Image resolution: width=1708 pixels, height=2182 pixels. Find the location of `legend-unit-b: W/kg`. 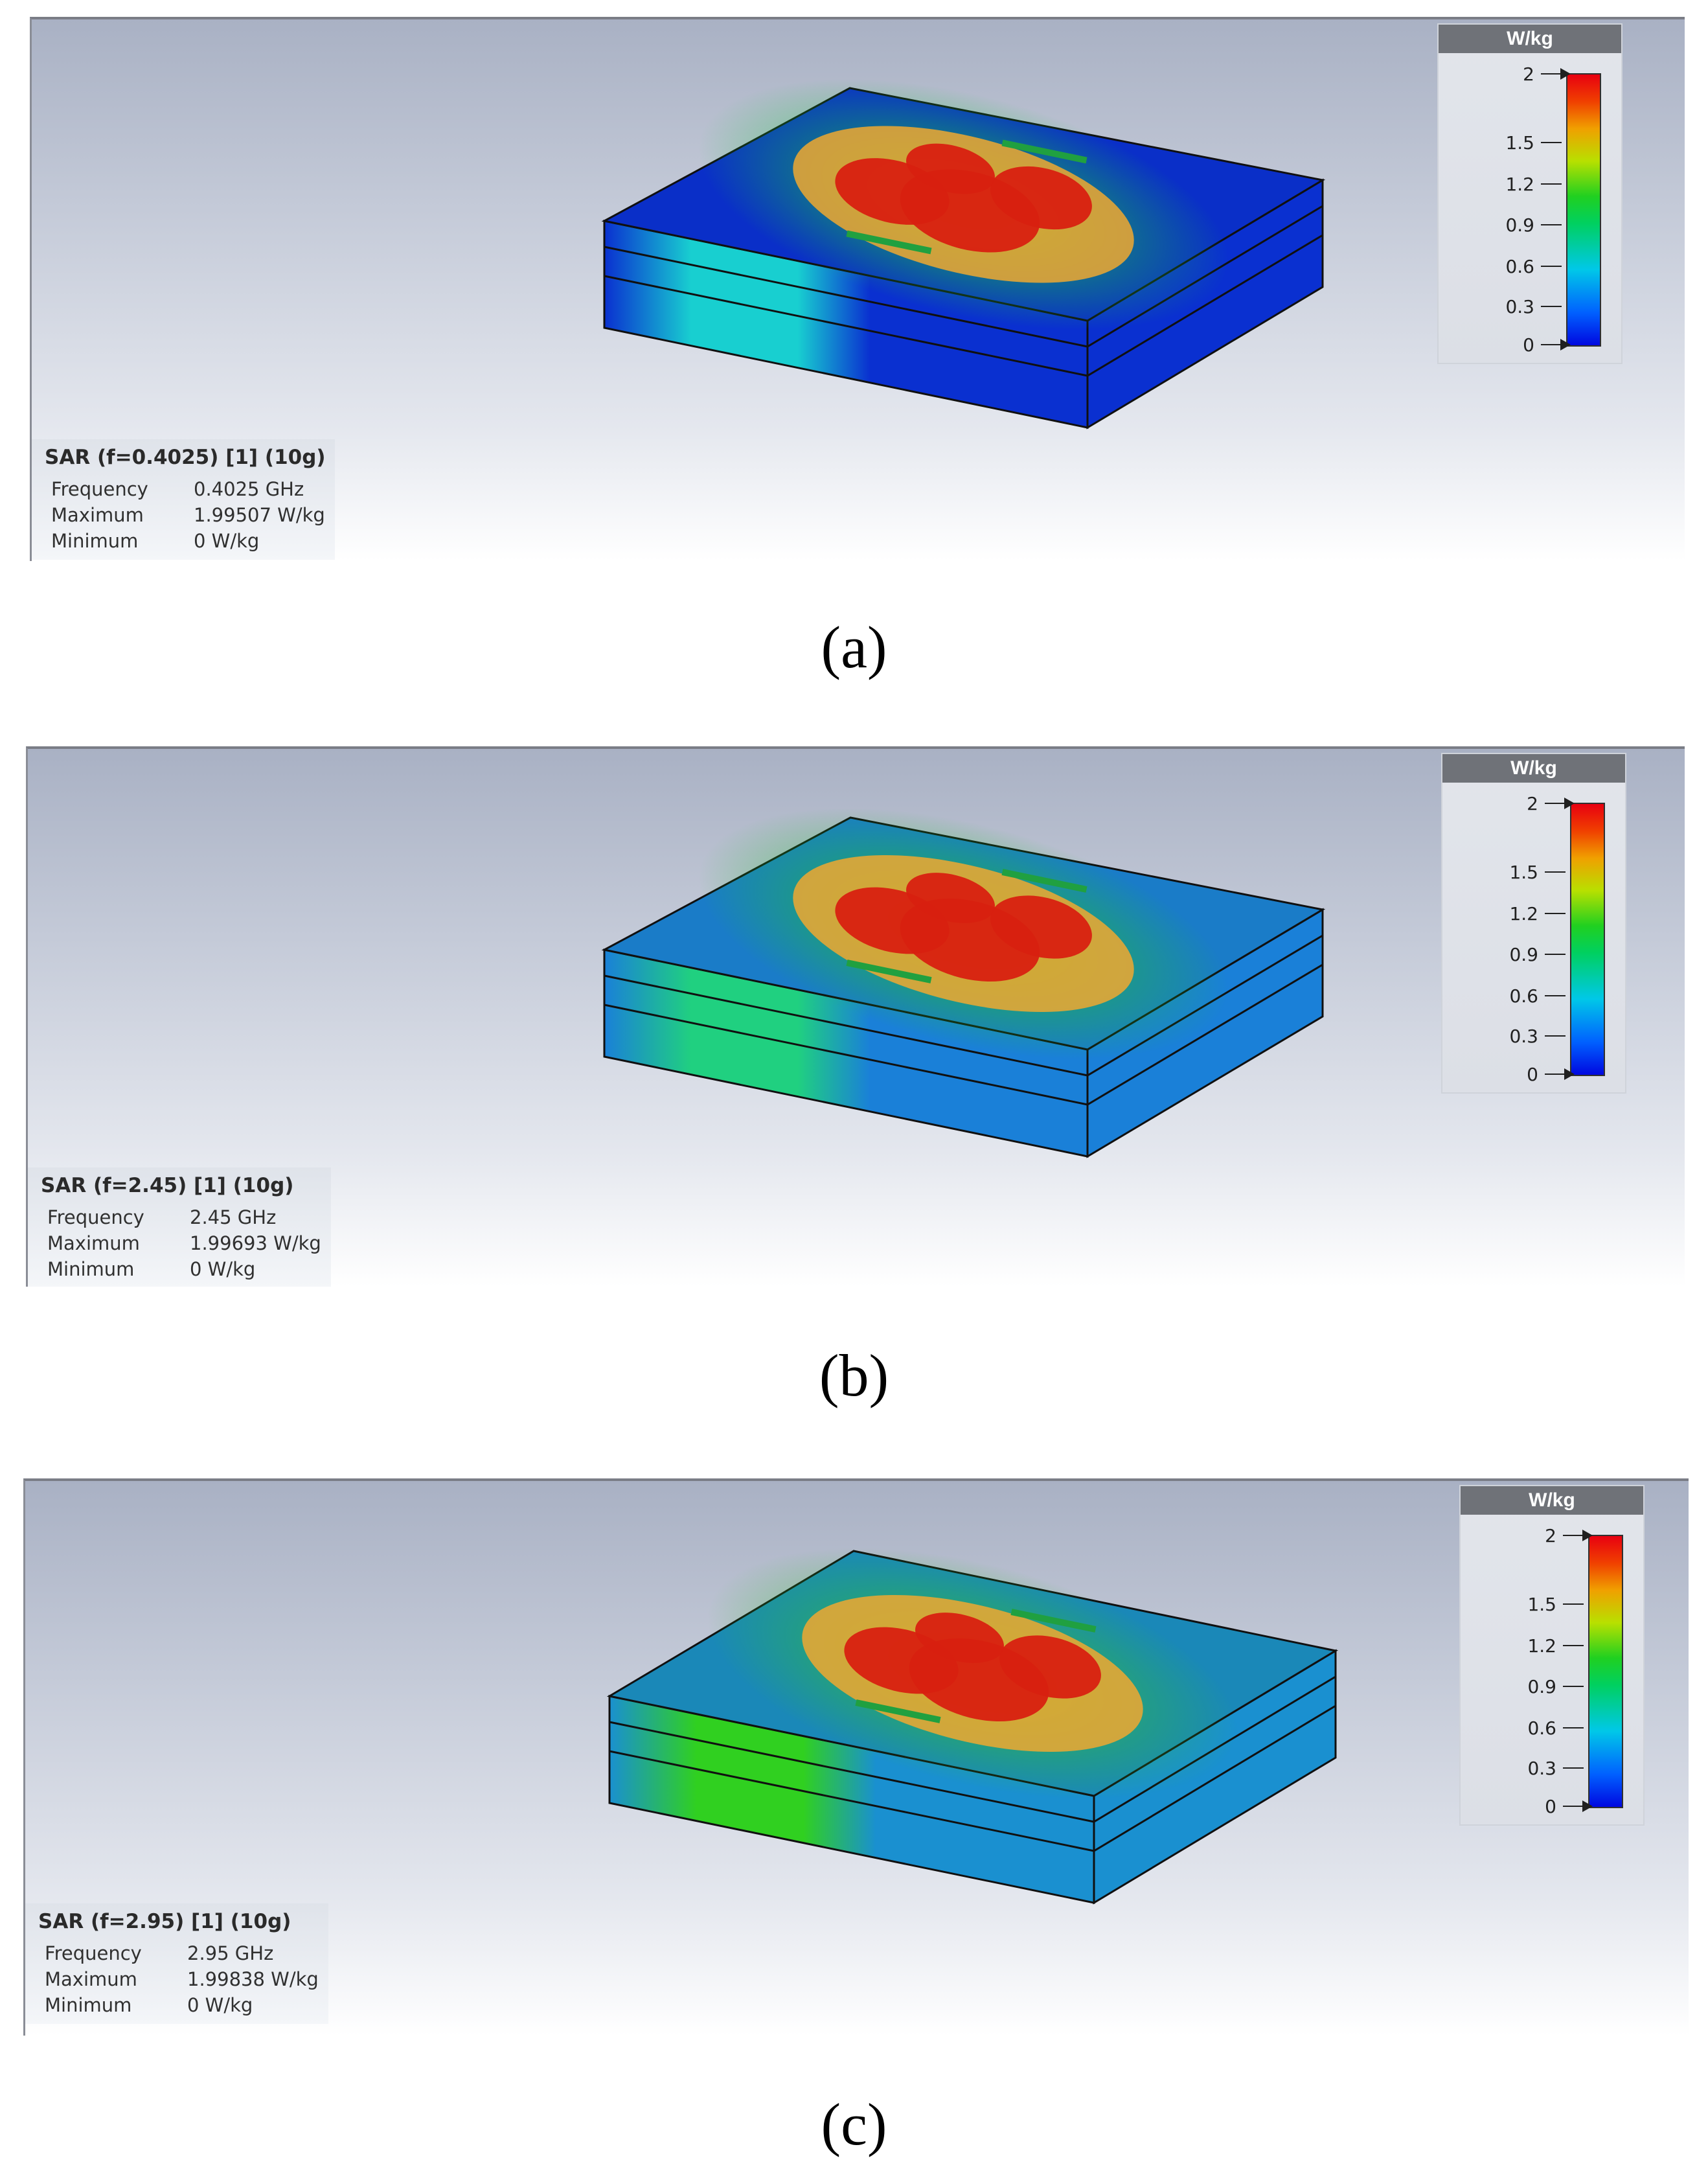

legend-unit-b: W/kg is located at coordinates (1533, 768).